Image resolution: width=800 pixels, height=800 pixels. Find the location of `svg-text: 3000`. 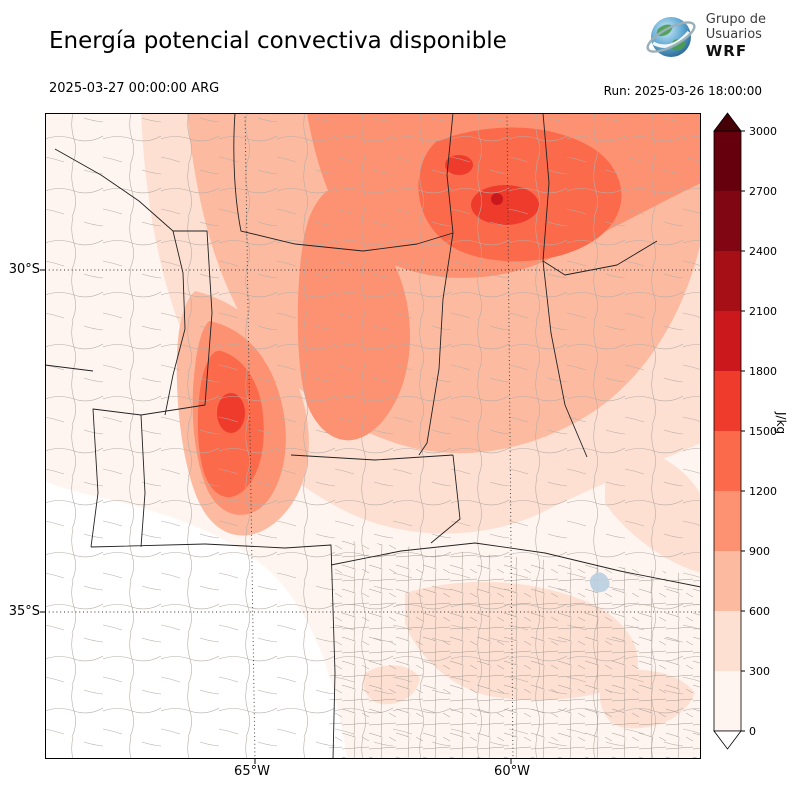

svg-text: 3000 is located at coordinates (763, 131).